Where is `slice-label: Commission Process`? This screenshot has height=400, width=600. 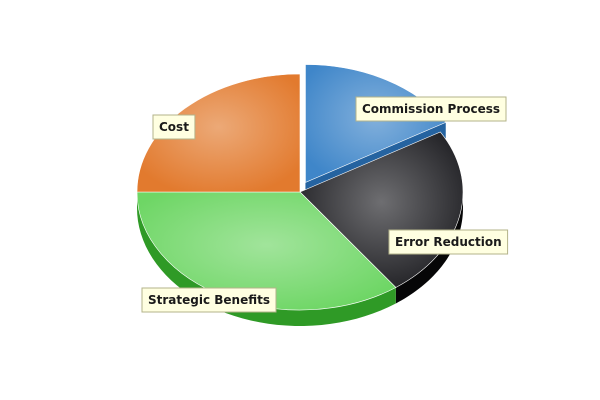
slice-label: Commission Process is located at coordinates (431, 109).